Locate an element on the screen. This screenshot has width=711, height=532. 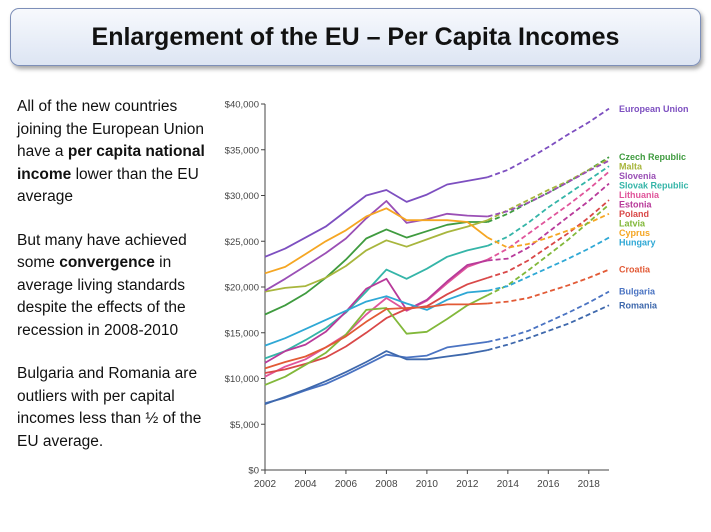
series-projection-malta is located at coordinates (548, 190).